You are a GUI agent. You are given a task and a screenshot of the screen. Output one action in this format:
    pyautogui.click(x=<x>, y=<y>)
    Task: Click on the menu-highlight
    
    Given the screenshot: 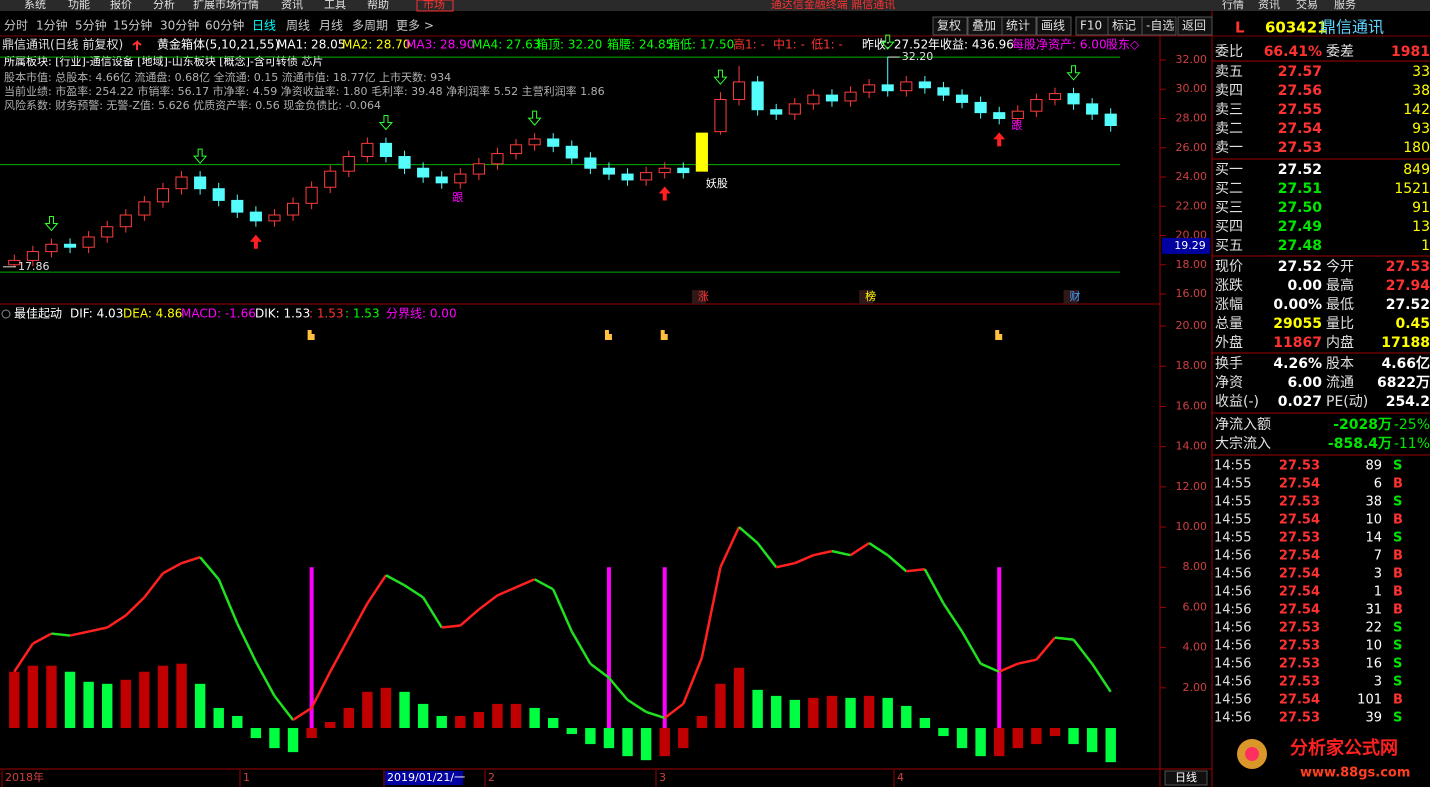 What is the action you would take?
    pyautogui.click(x=435, y=6)
    